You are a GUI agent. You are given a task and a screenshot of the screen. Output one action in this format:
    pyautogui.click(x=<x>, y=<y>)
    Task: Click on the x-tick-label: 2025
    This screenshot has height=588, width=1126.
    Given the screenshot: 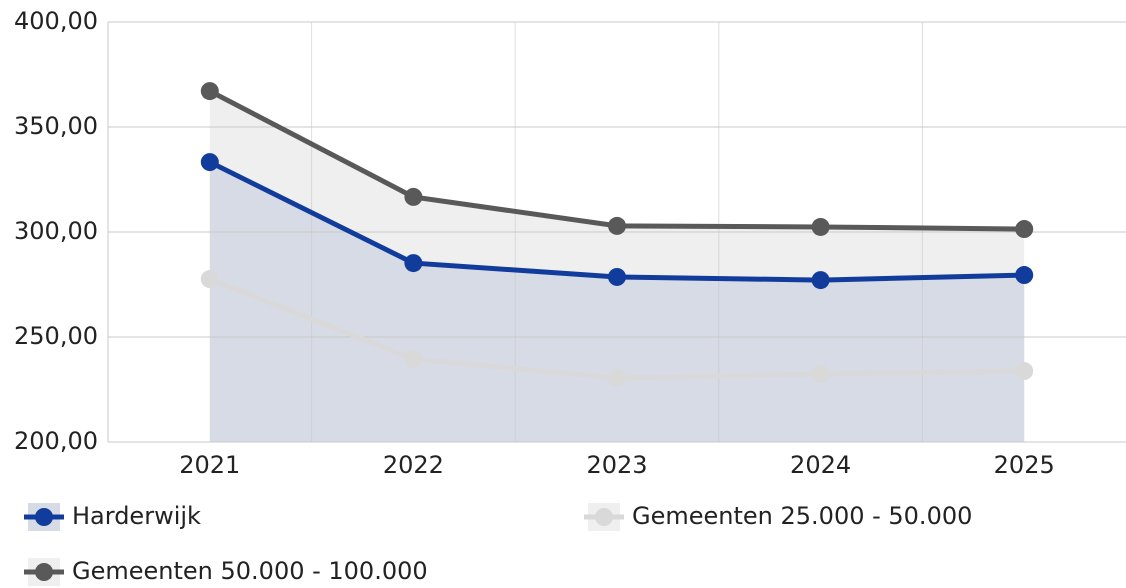 What is the action you would take?
    pyautogui.click(x=1024, y=465)
    